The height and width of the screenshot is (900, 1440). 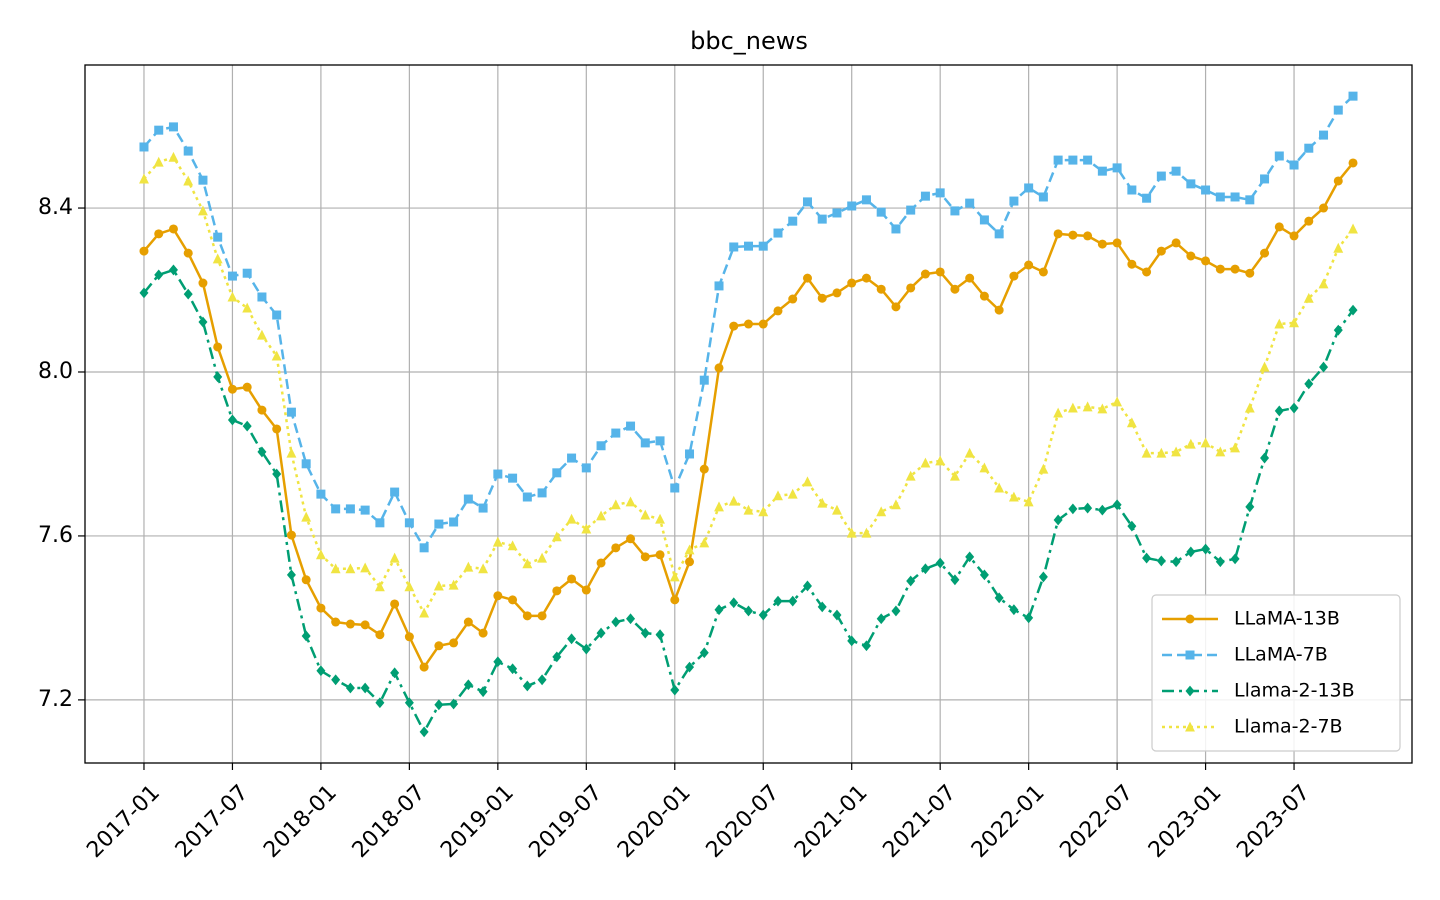 I want to click on y-tick-label: 8.4, so click(x=55, y=207).